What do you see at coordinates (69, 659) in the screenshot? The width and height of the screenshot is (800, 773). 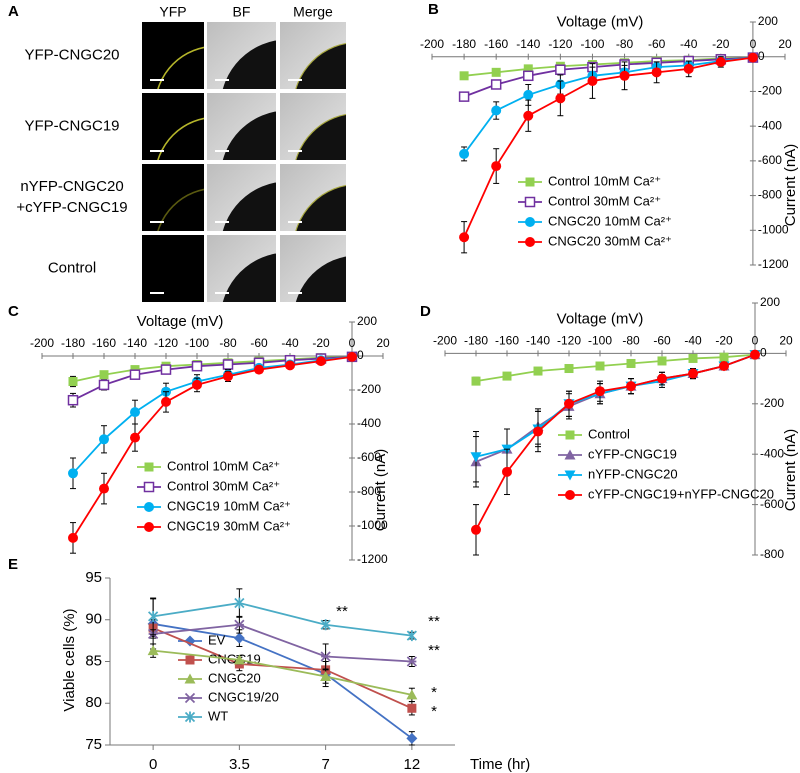 I see `y-axis-title: Viable cells (%)` at bounding box center [69, 659].